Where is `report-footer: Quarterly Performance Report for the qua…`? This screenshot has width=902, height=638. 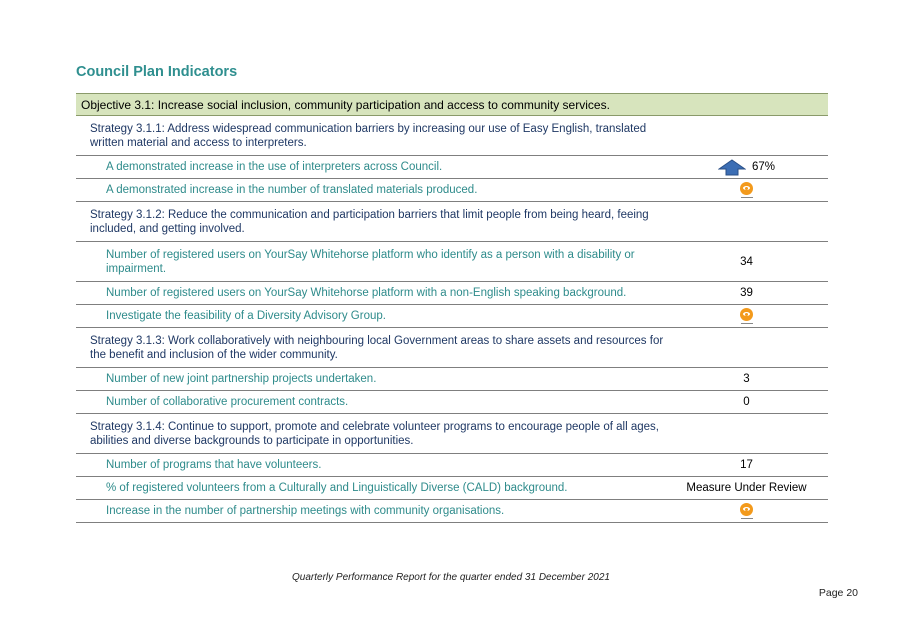 report-footer: Quarterly Performance Report for the qua… is located at coordinates (451, 577).